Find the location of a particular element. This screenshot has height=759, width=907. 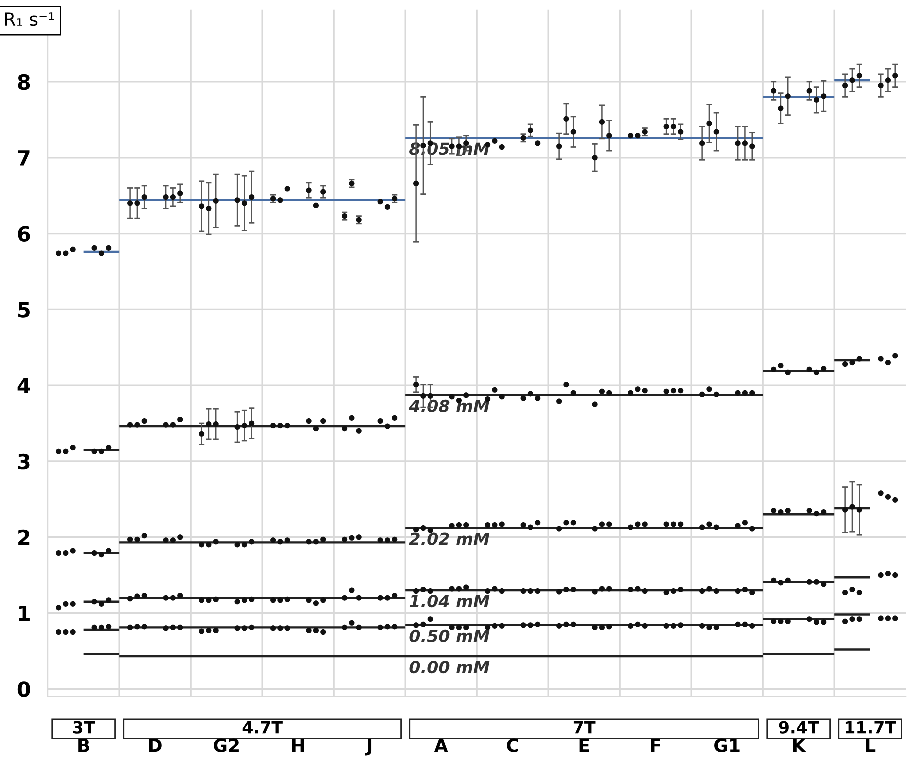

x-tick-label: K is located at coordinates (800, 745).